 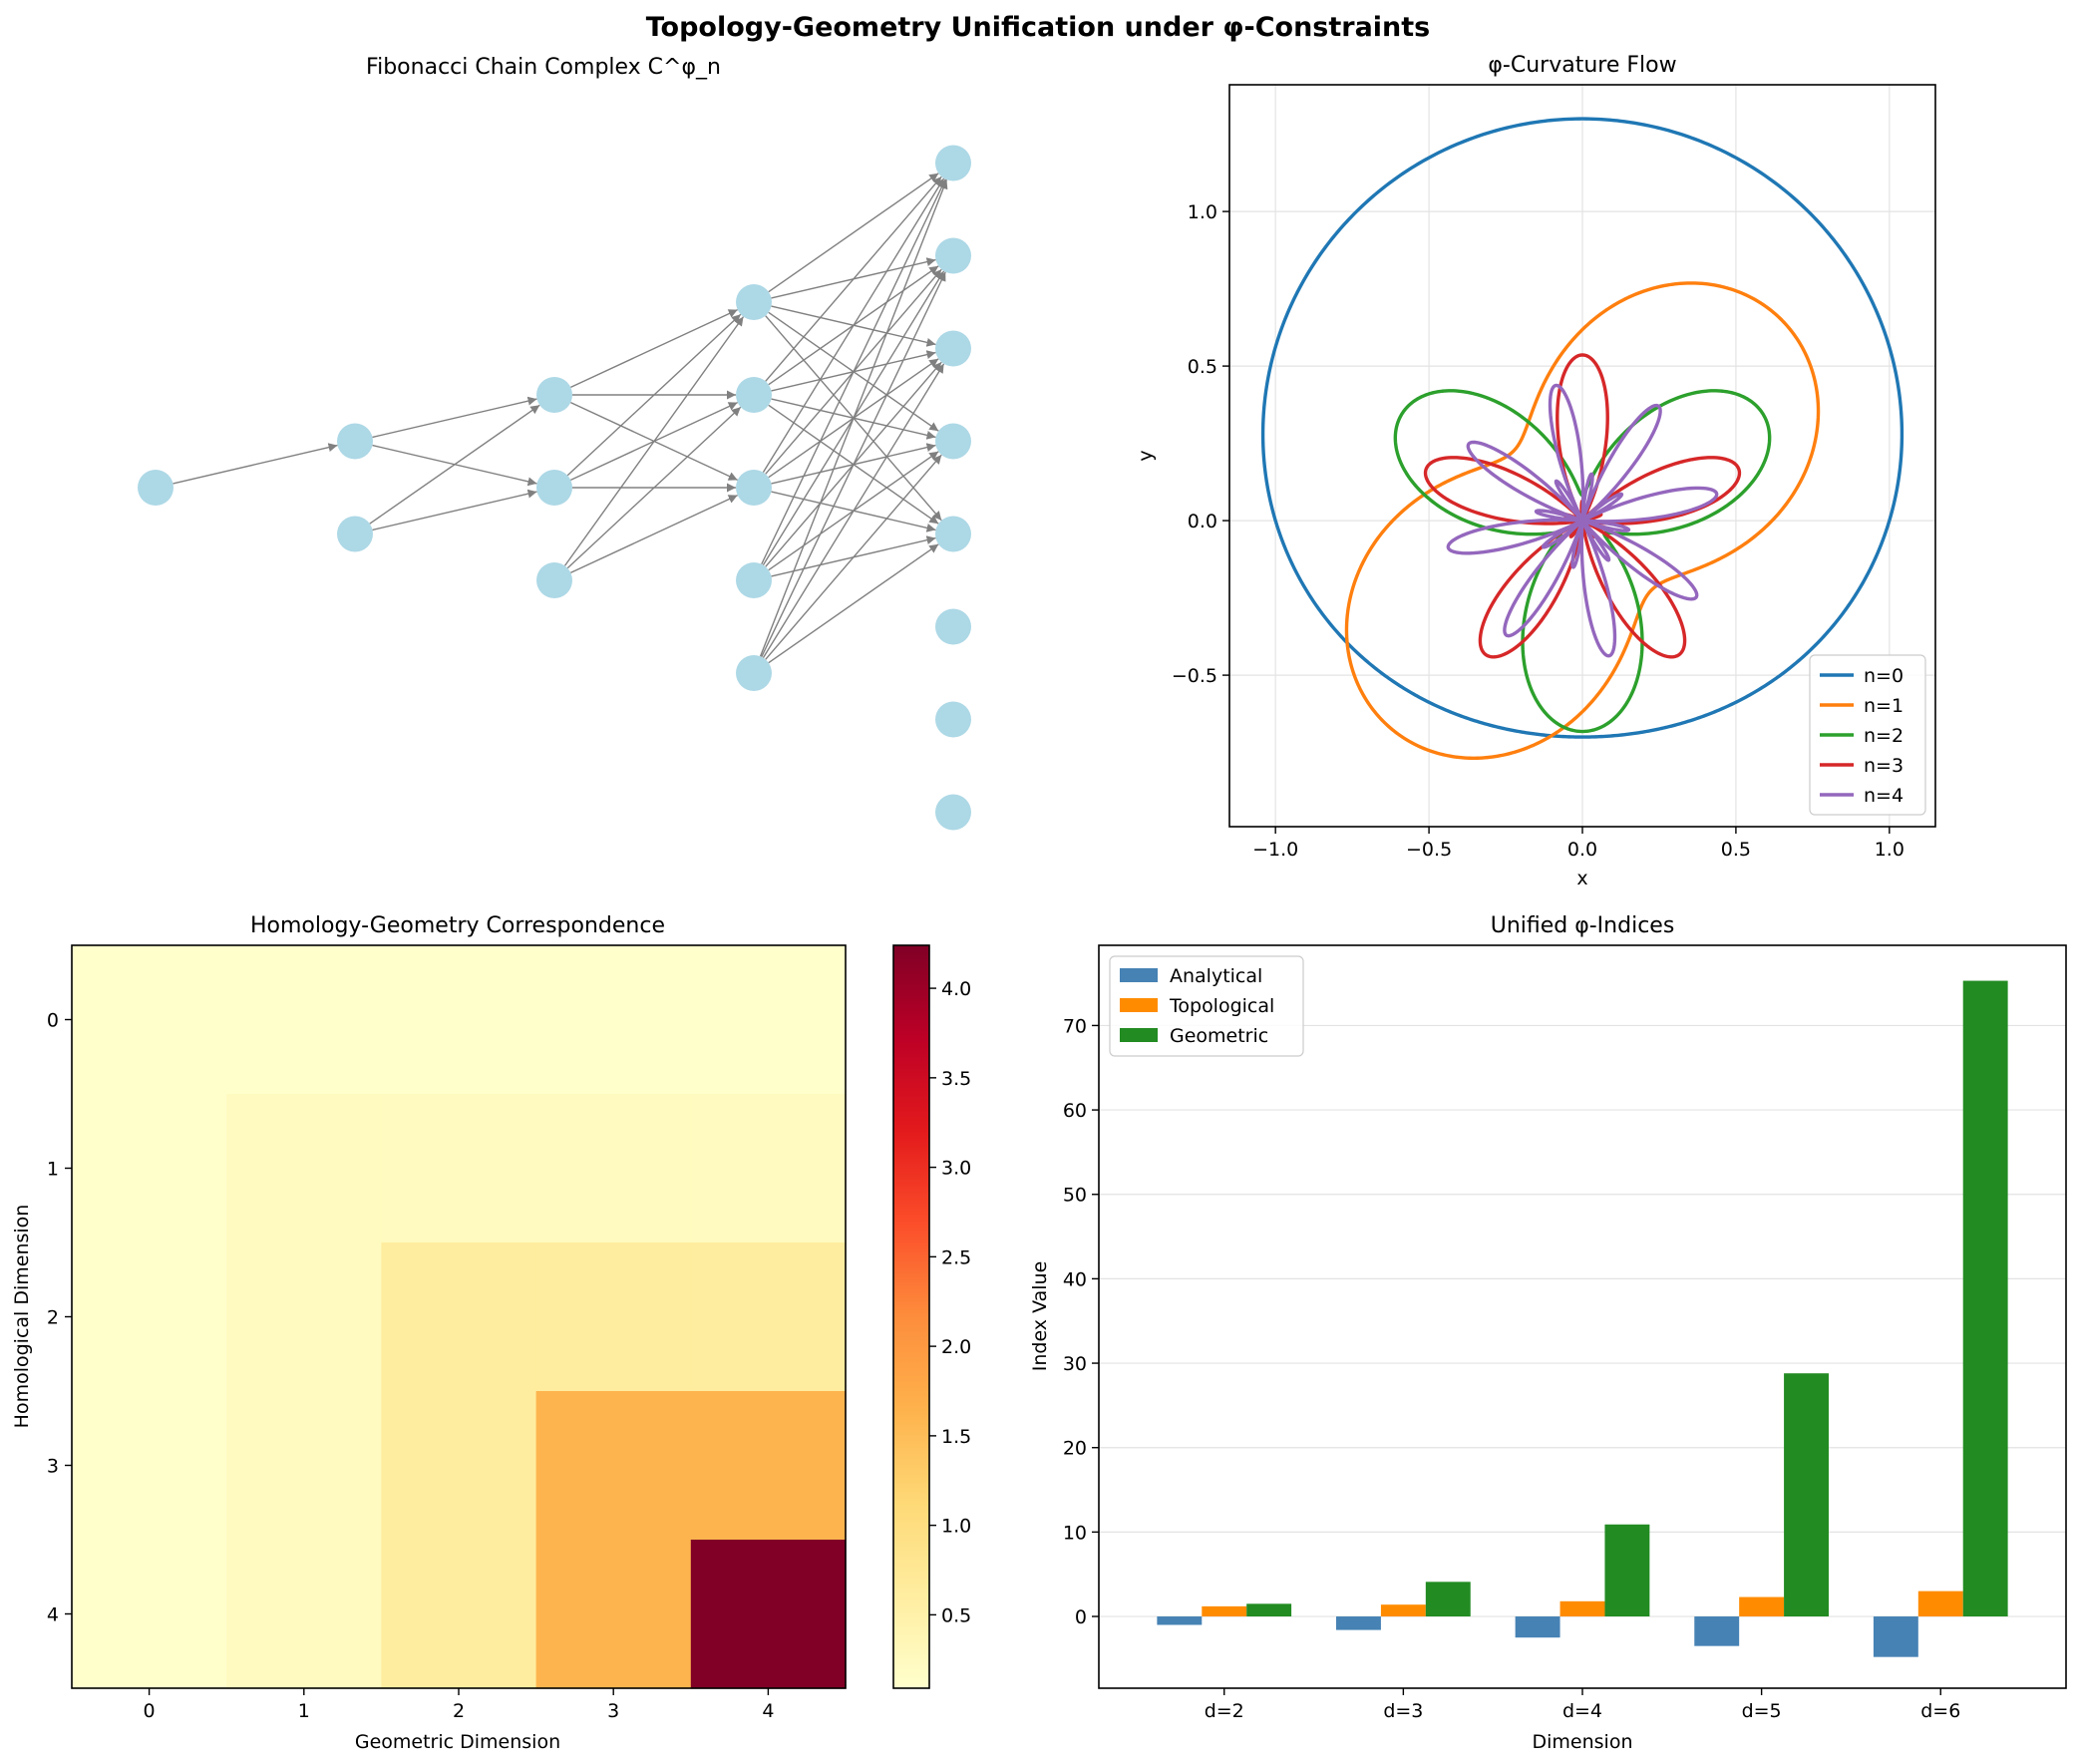 I want to click on colorbar-tick-label: 2.0, so click(x=956, y=1347).